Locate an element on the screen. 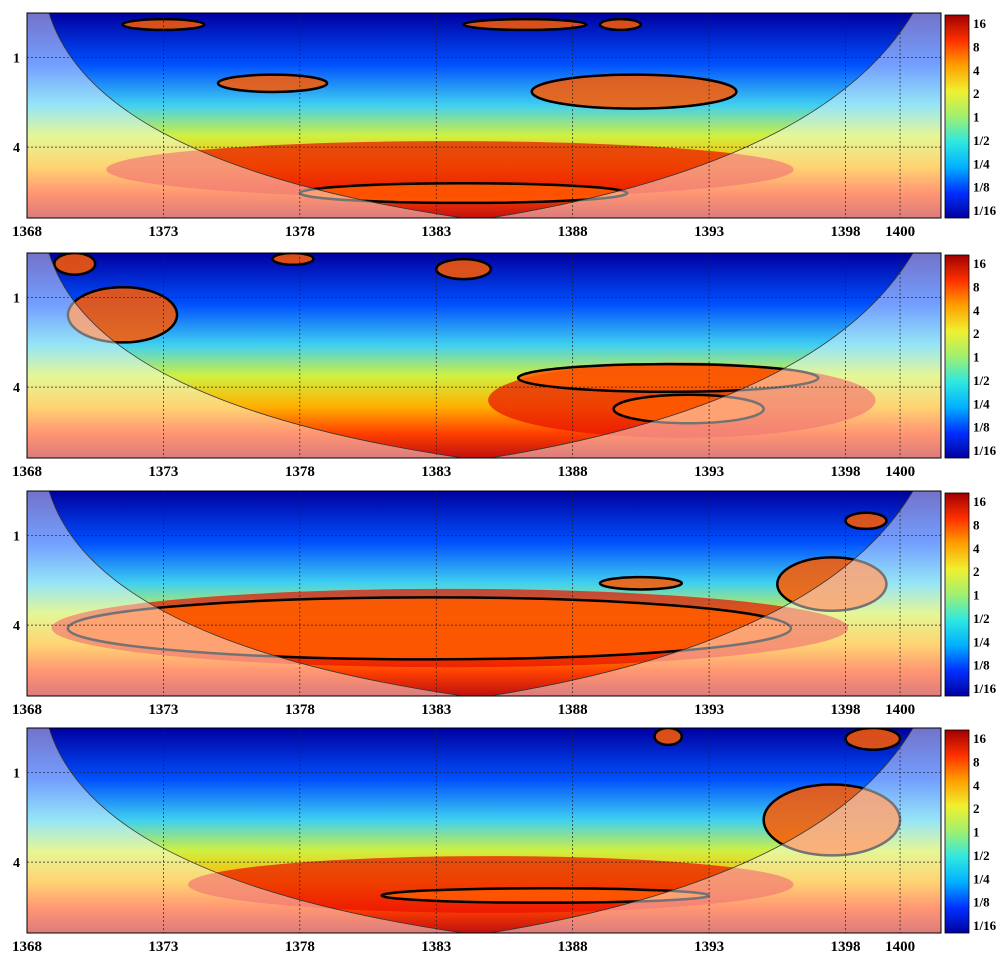 The image size is (1005, 964). colorbar-label: 1/8 is located at coordinates (981, 665).